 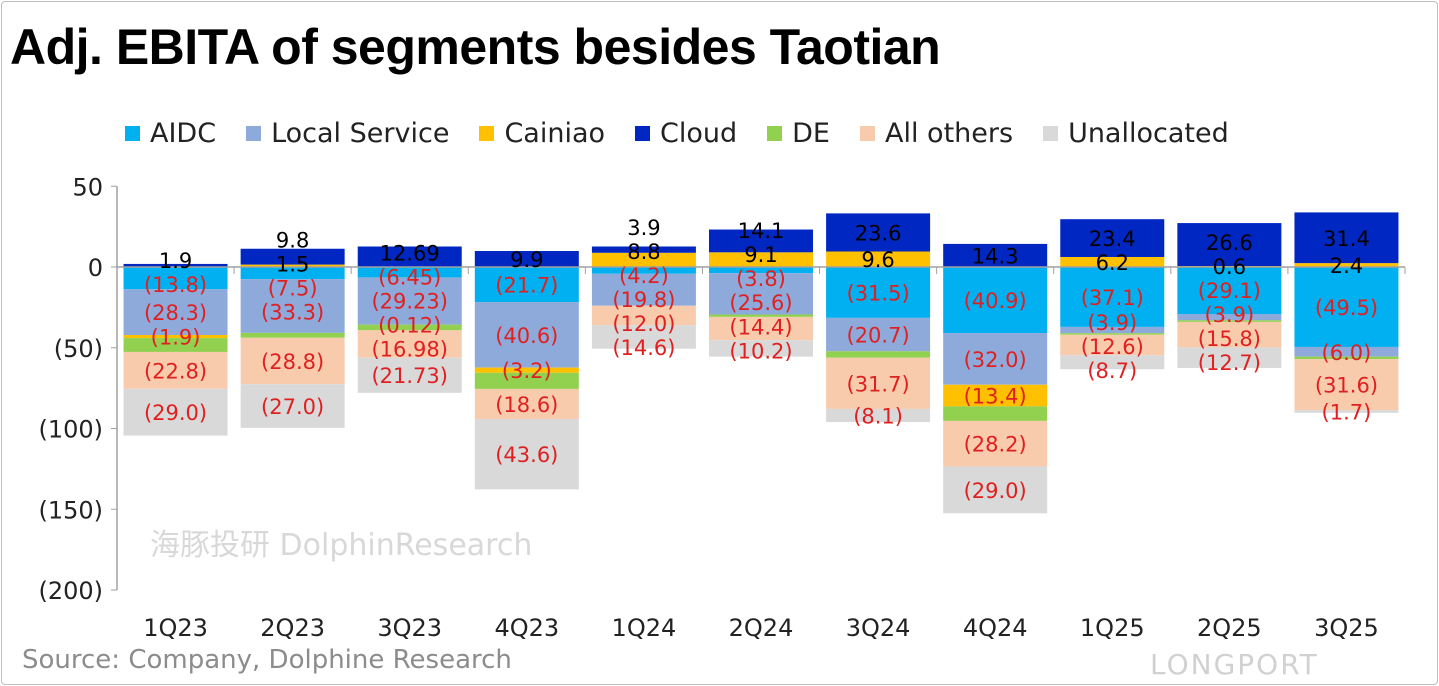 I want to click on x-tick-label: 2Q24, so click(x=761, y=628).